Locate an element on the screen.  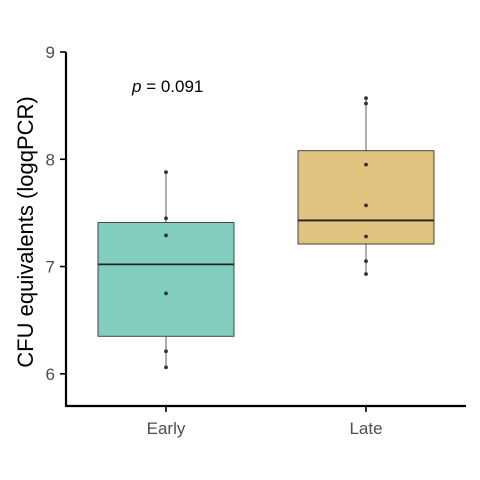
x-axis-ticks: Early Late is located at coordinates (265, 422).